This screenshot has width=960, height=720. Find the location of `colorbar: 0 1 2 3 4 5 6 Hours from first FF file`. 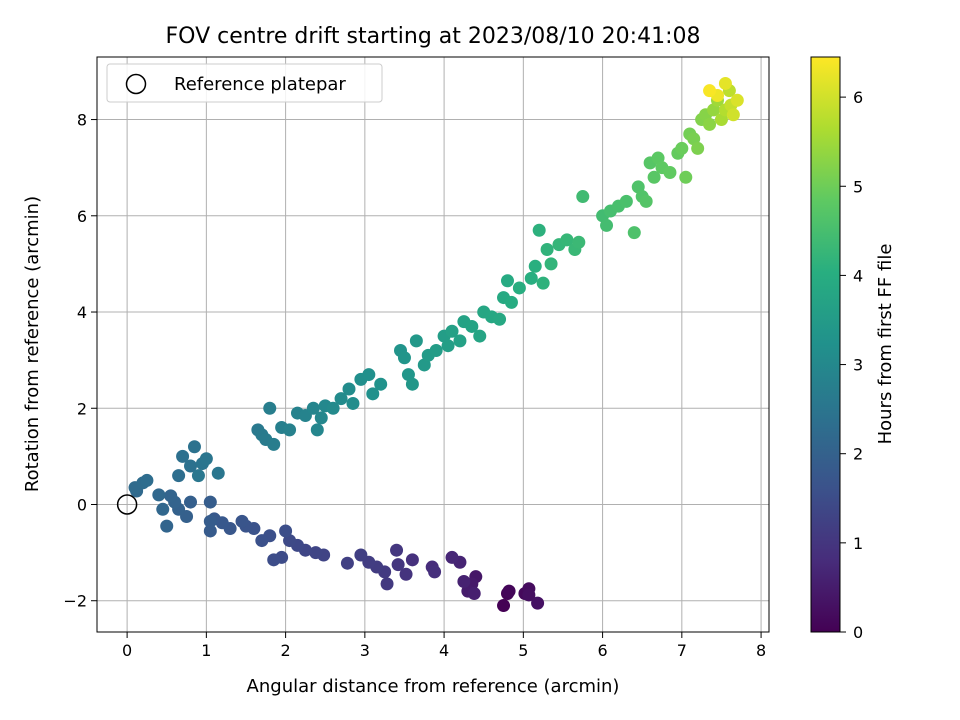

colorbar: 0 1 2 3 4 5 6 Hours from first FF file is located at coordinates (853, 349).